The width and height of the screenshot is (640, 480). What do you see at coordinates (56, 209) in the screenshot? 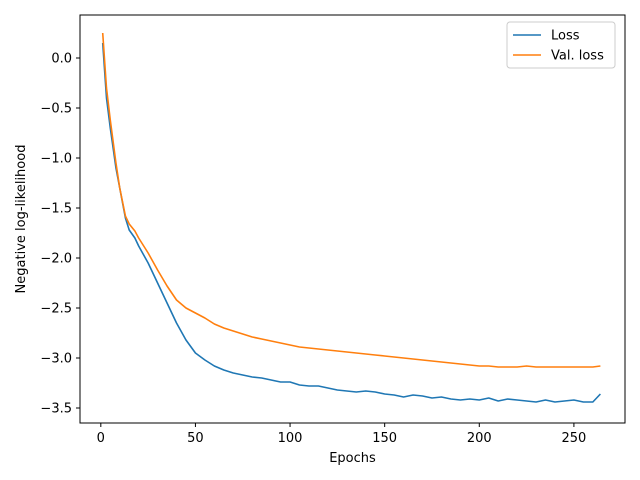
I see `y-tick-label: −1.5` at bounding box center [56, 209].